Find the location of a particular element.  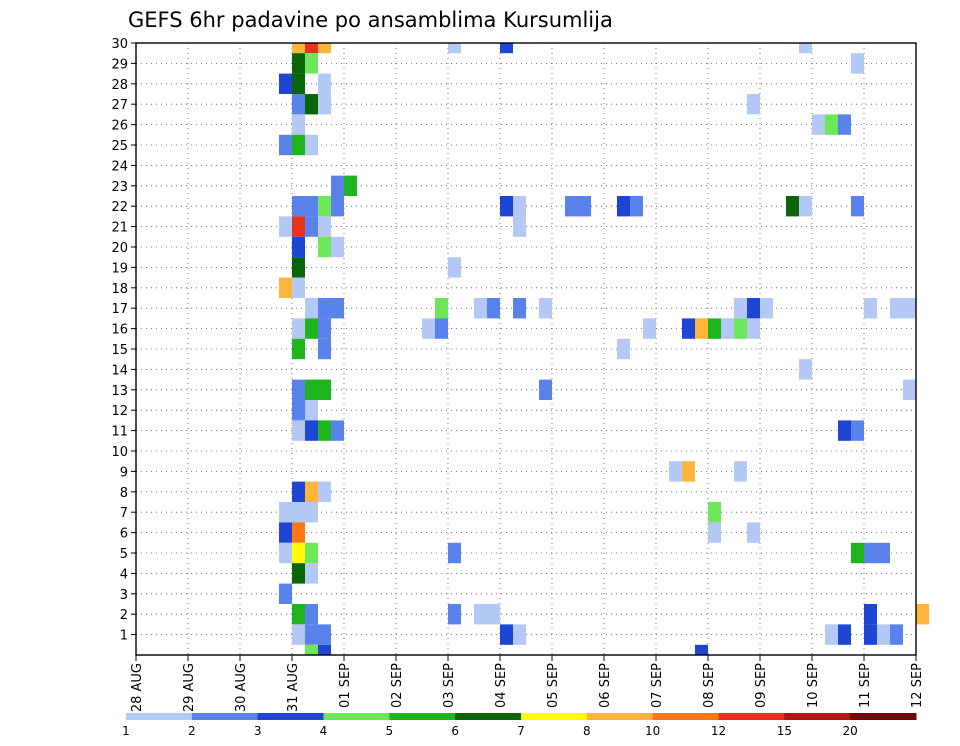

legend: 1 2 3 4 5 6 7 8 10 12 15 20 is located at coordinates (519, 725).